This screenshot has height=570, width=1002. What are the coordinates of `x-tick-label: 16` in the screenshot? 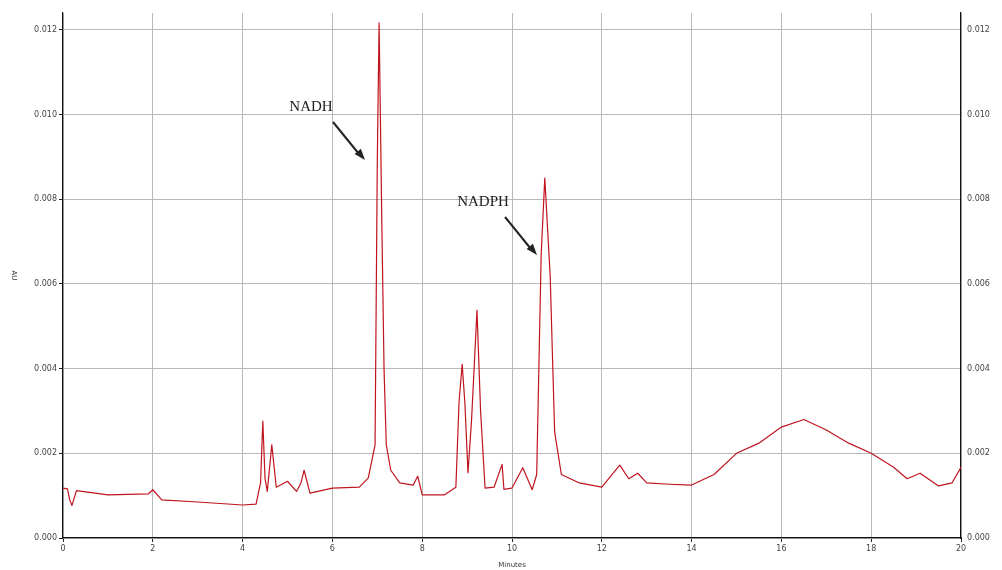 It's located at (781, 548).